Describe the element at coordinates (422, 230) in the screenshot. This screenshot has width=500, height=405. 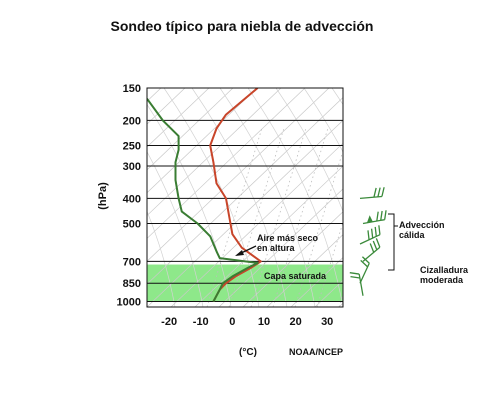
I see `annotation-warm-advection: Advección cálida` at that location.